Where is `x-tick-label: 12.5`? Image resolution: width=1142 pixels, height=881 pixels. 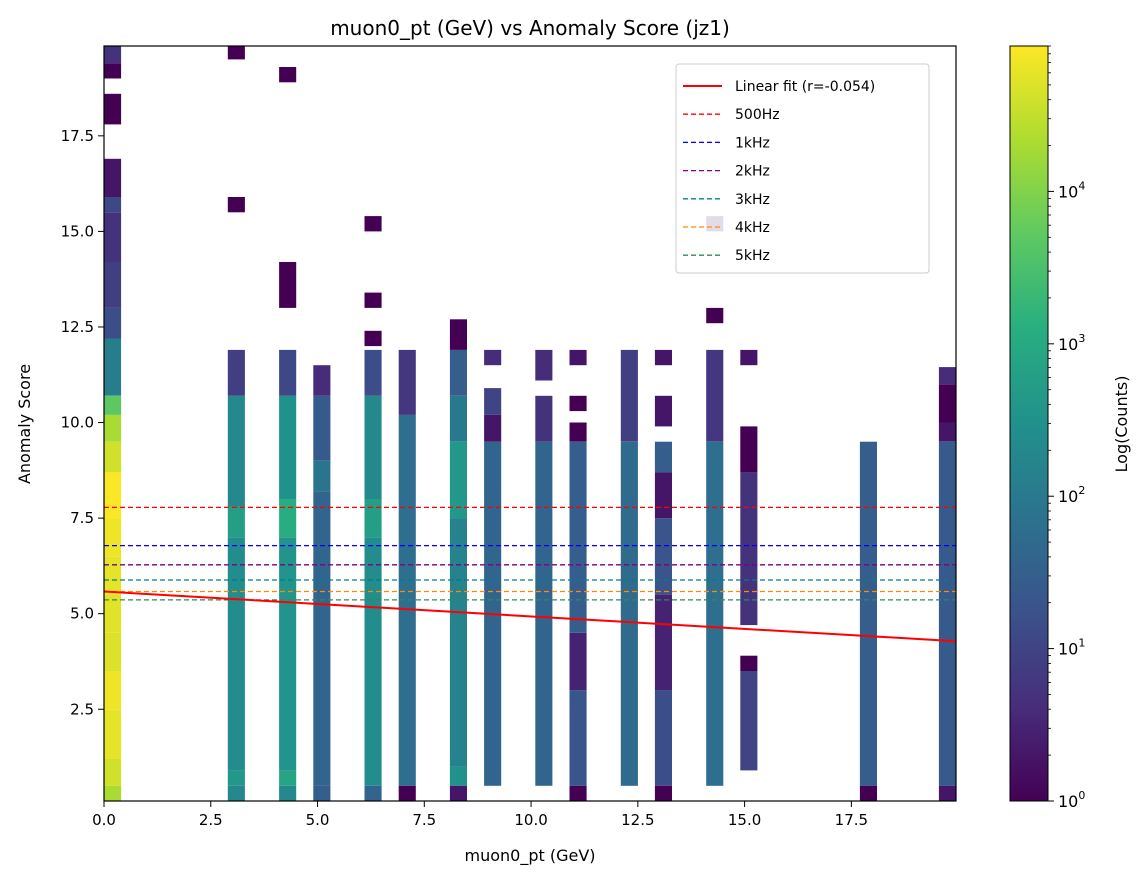 x-tick-label: 12.5 is located at coordinates (637, 820).